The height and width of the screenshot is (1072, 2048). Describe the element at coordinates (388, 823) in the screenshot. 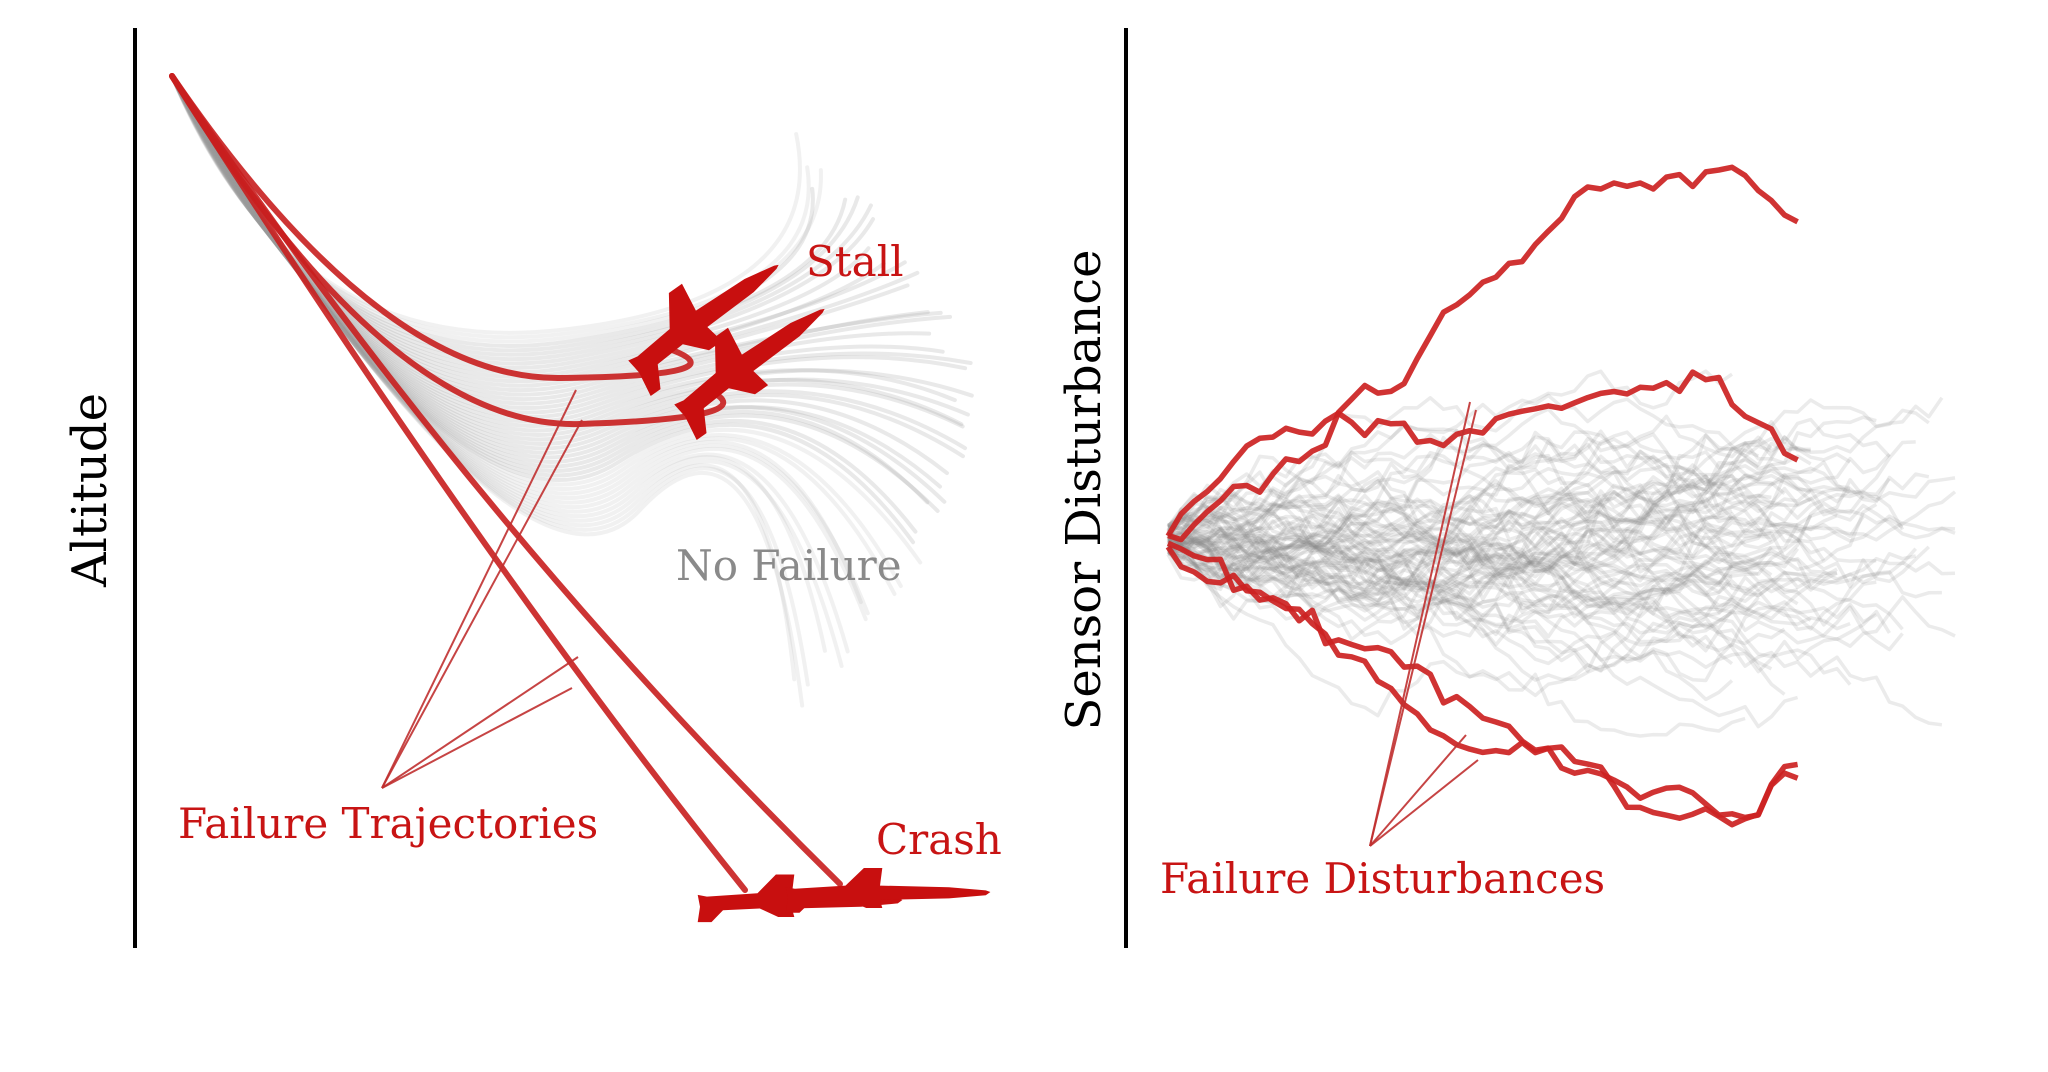

I see `failure-trajectories-label: Failure Trajectories` at that location.